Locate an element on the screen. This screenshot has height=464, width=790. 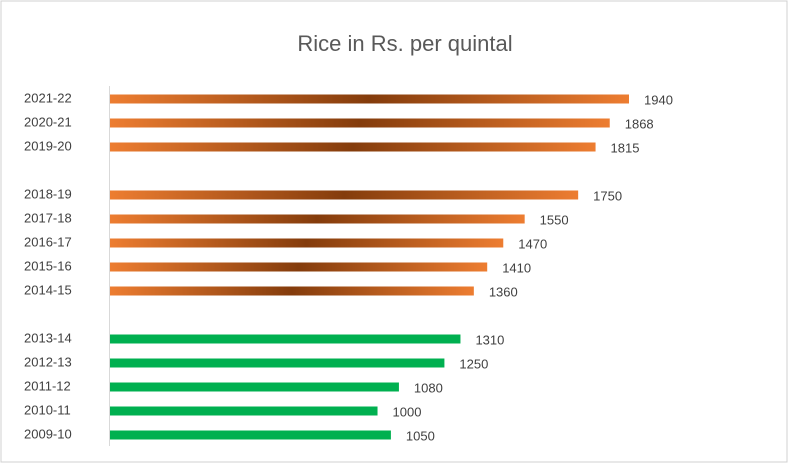
data-label: 1868 is located at coordinates (639, 123).